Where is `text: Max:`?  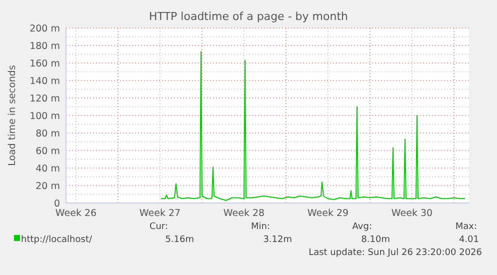 text: Max: is located at coordinates (466, 227).